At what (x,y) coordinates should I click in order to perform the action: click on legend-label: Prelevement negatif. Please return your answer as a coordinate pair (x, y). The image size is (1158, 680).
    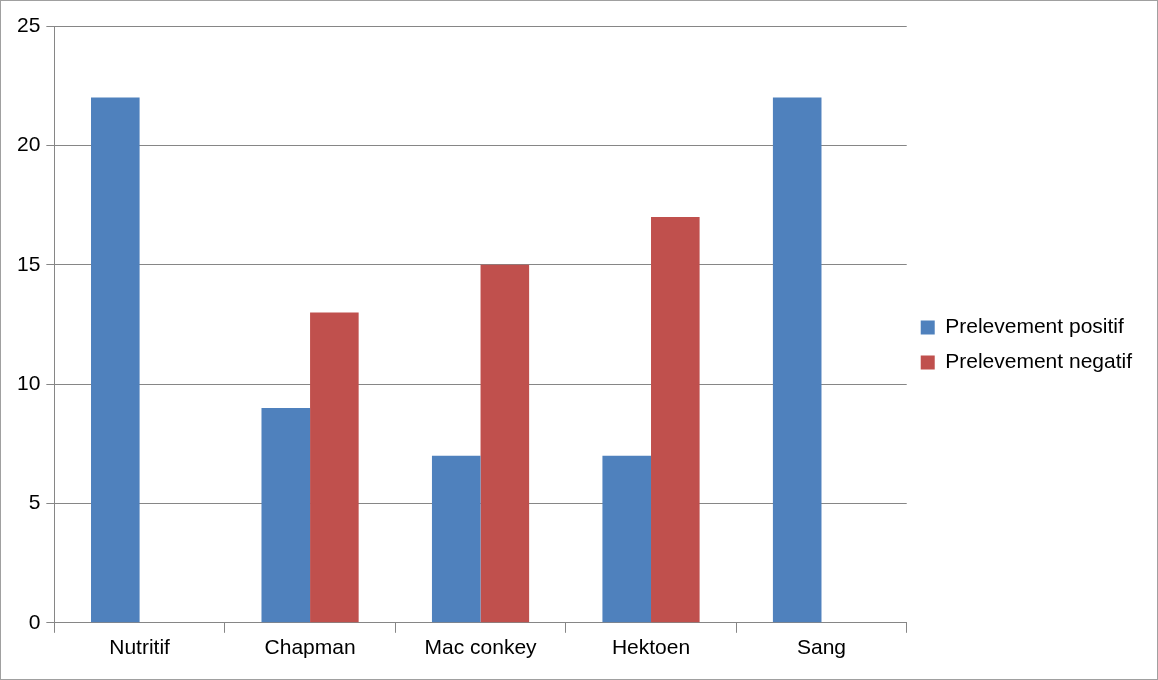
    Looking at the image, I should click on (1039, 361).